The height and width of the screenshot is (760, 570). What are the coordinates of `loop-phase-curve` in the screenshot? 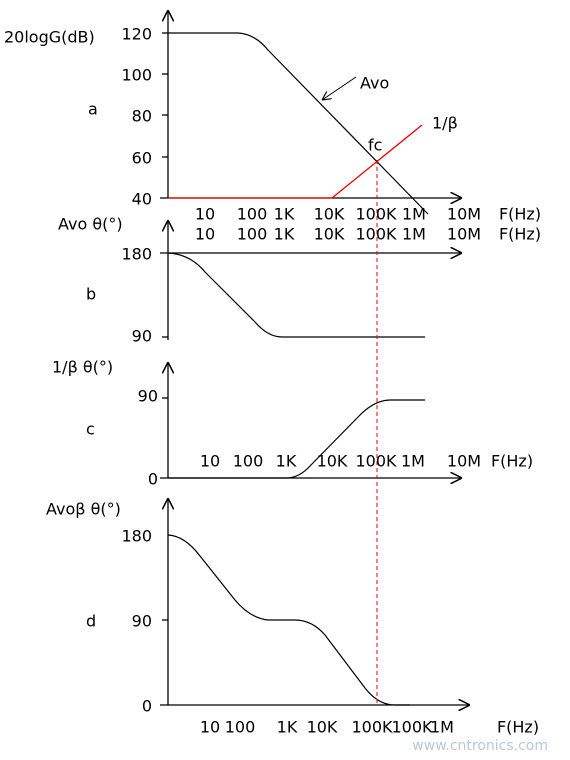 It's located at (288, 620).